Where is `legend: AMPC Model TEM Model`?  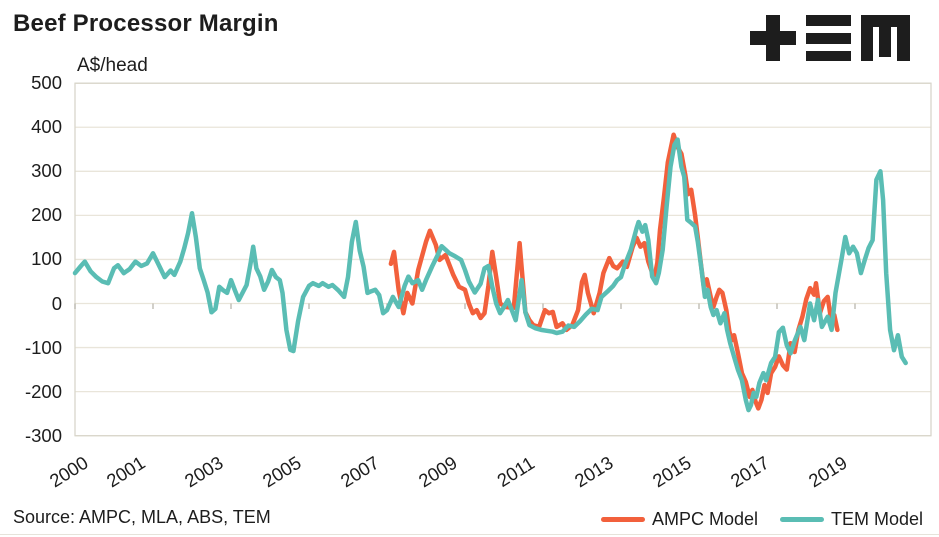 legend: AMPC Model TEM Model is located at coordinates (761, 519).